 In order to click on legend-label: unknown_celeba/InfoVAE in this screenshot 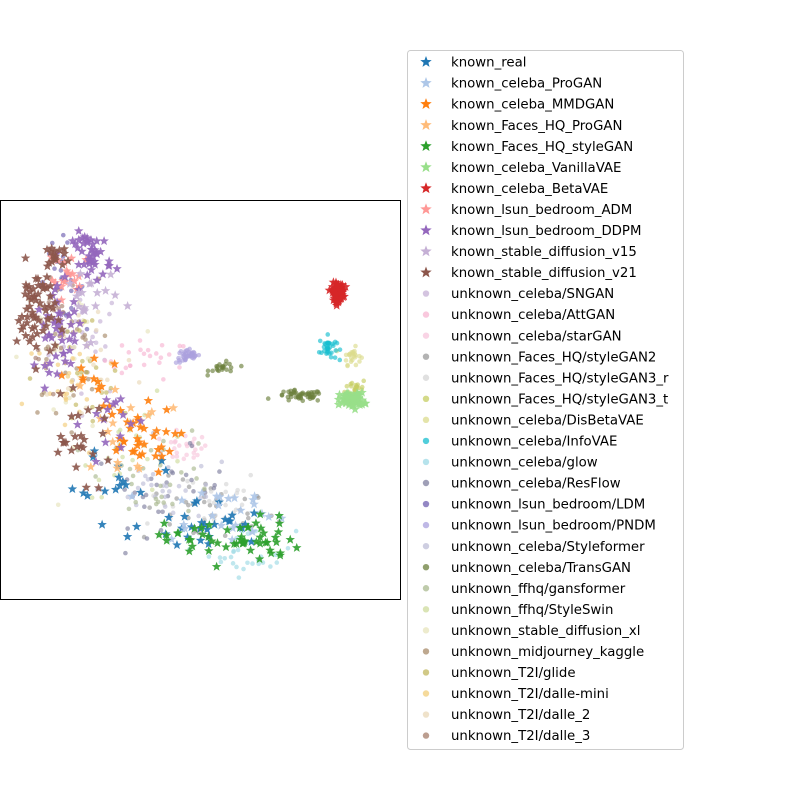, I will do `click(534, 442)`.